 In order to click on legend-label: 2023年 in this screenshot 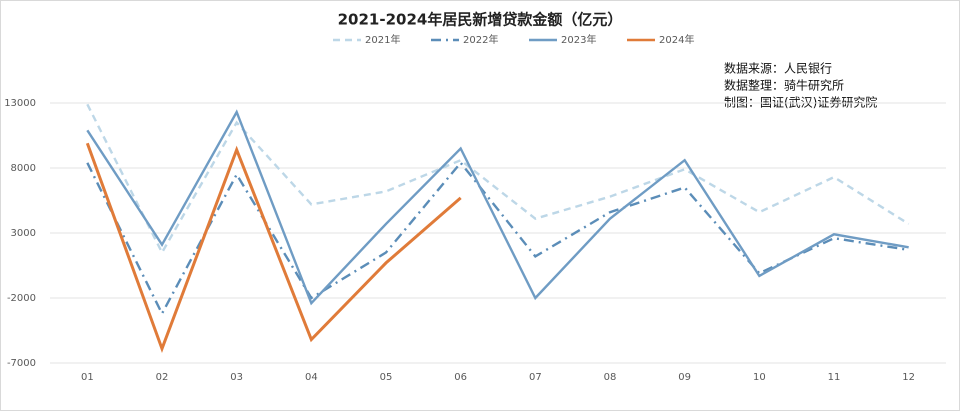, I will do `click(578, 39)`.